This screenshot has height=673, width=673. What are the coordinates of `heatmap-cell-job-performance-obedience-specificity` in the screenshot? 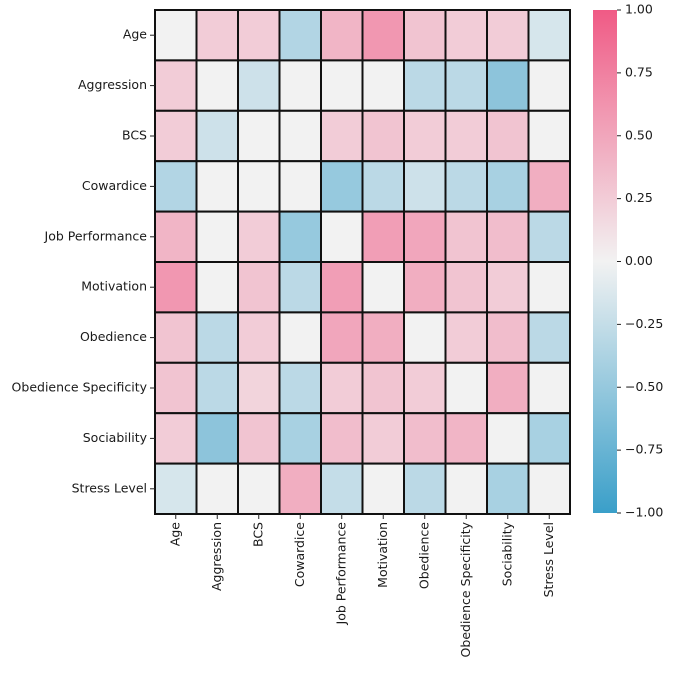 It's located at (466, 237).